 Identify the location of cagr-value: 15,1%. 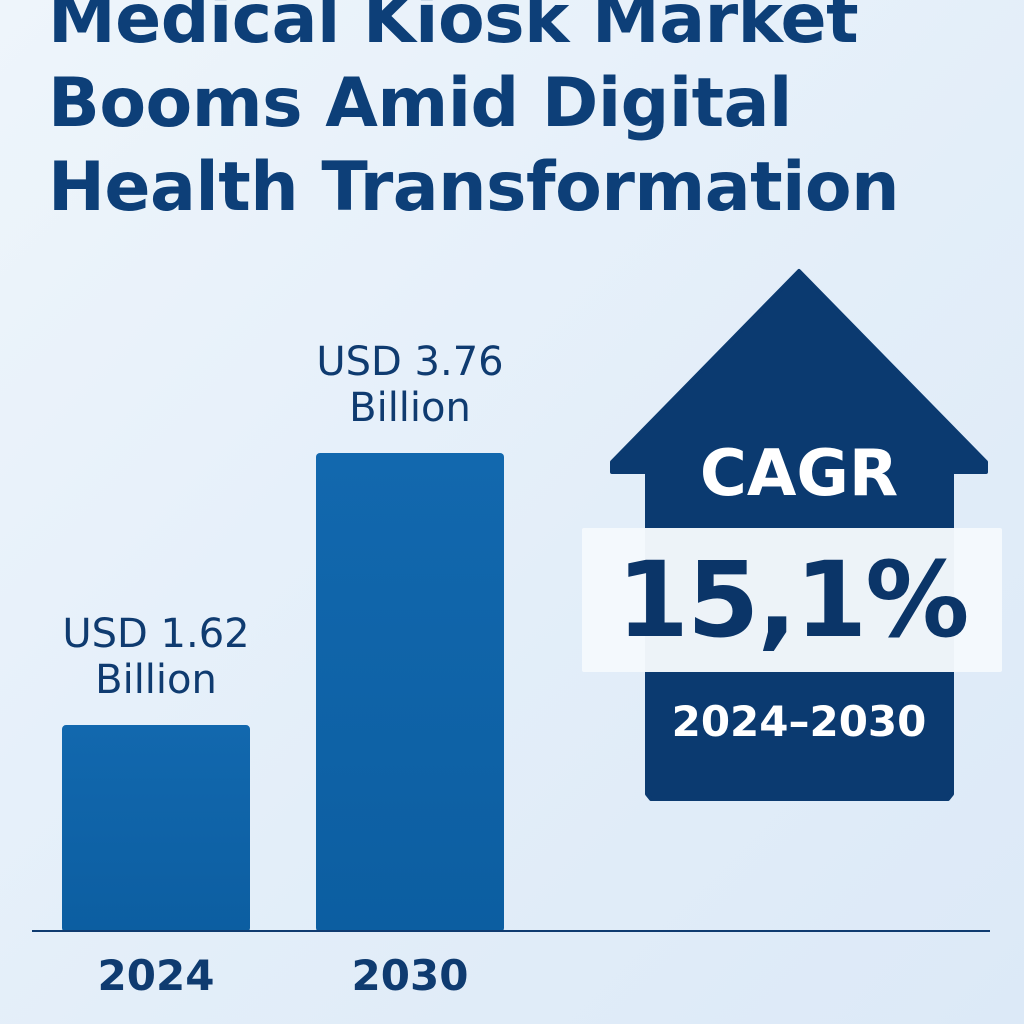
(793, 600).